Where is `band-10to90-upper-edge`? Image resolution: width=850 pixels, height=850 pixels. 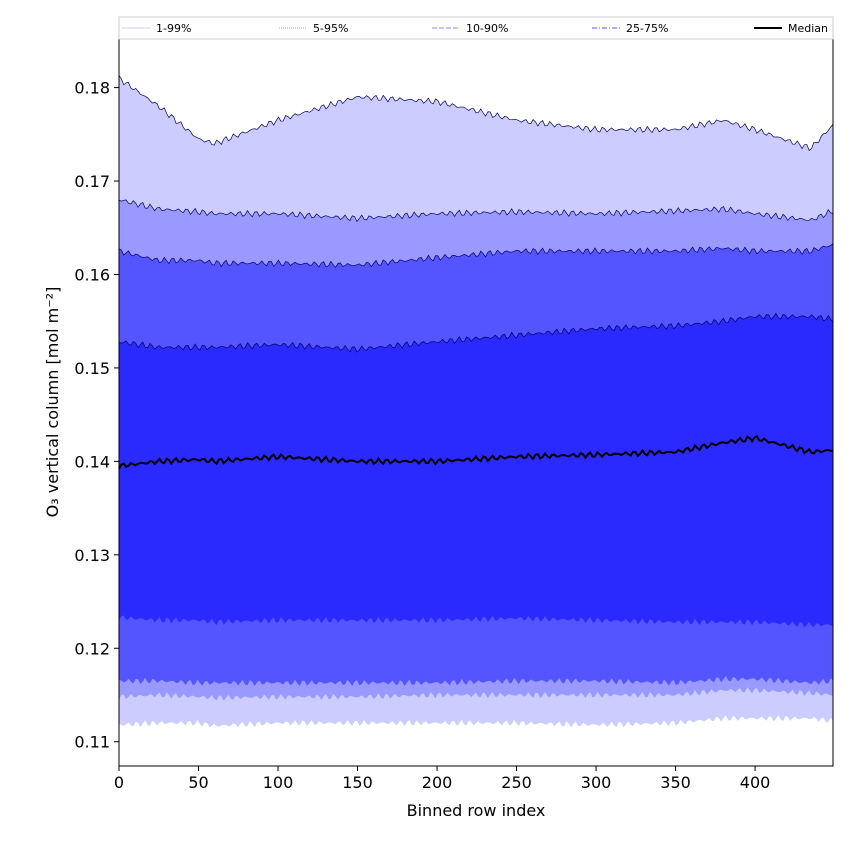 band-10to90-upper-edge is located at coordinates (476, 256).